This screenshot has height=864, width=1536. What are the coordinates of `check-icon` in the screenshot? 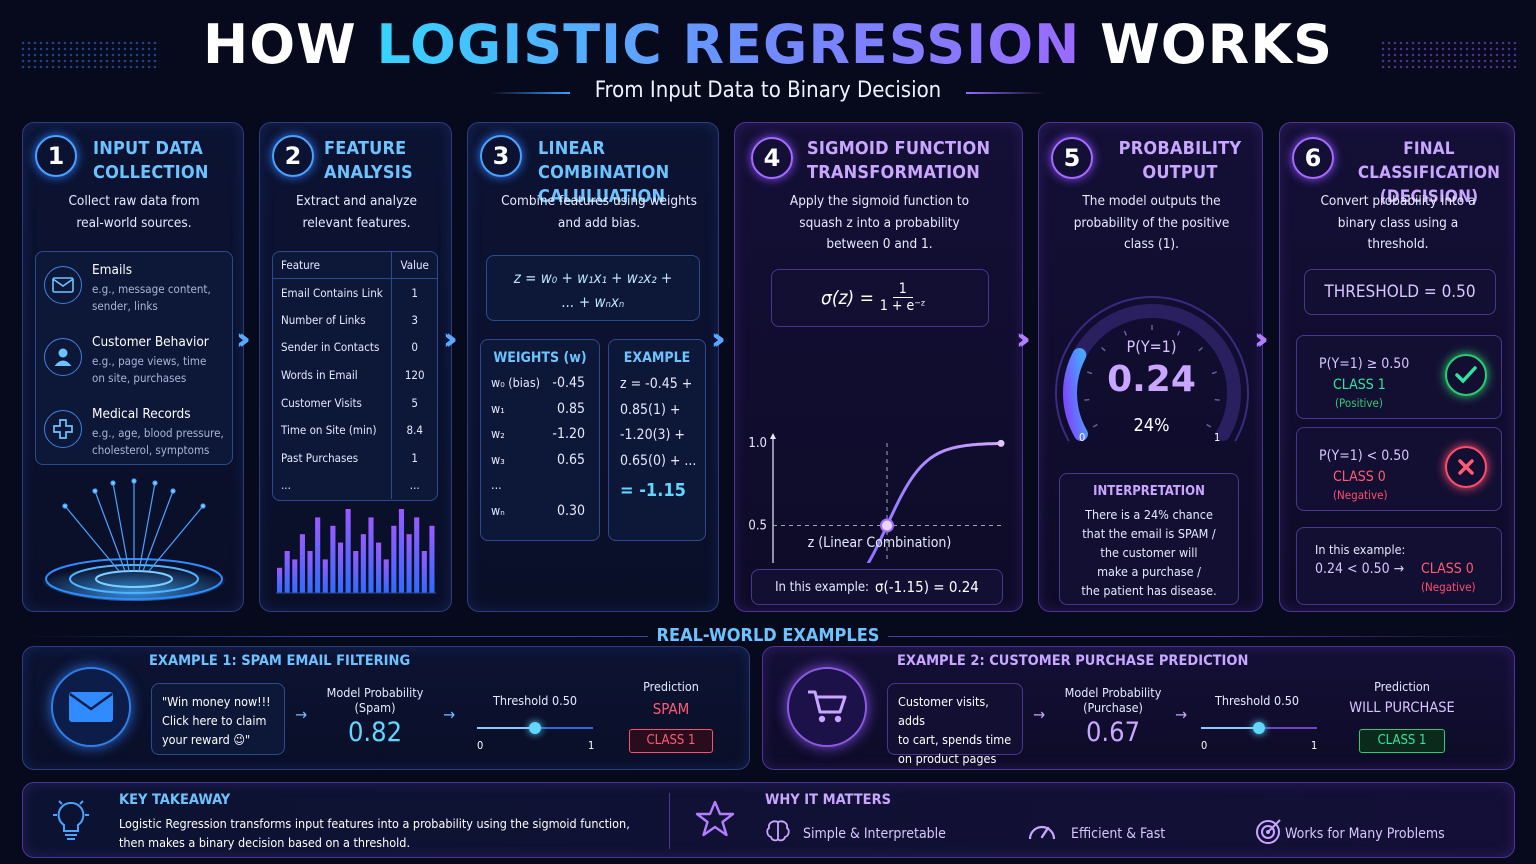 It's located at (1466, 375).